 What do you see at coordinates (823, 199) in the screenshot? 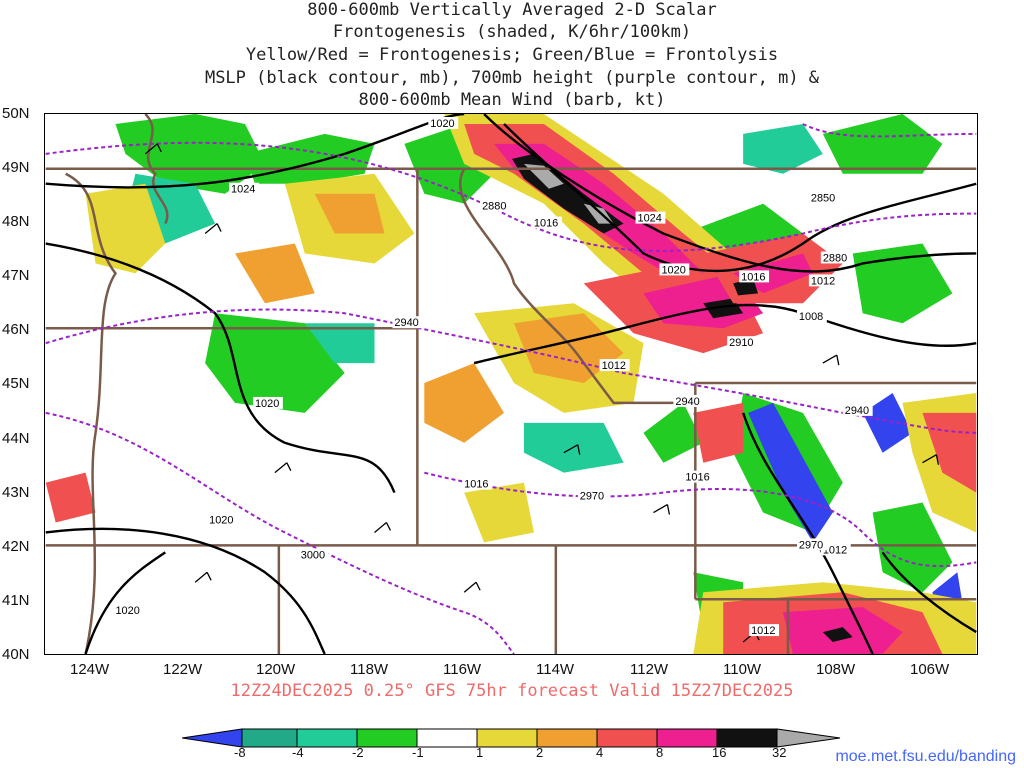
I see `height-label: 2850` at bounding box center [823, 199].